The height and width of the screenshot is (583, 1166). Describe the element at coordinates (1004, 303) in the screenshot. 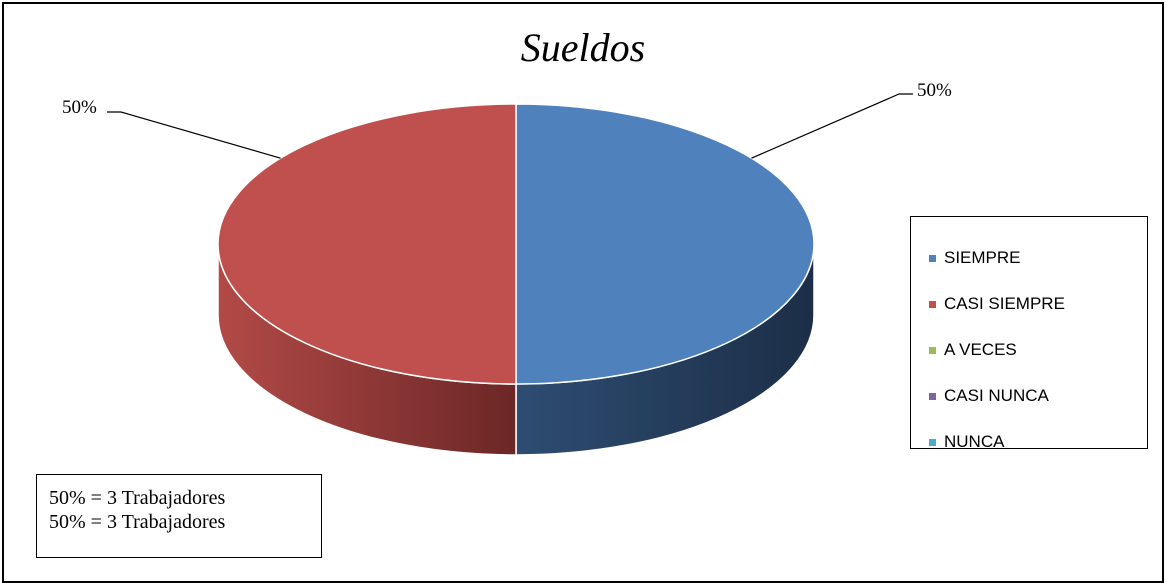

I see `legend-label-casi-siempre: CASI SIEMPRE` at that location.